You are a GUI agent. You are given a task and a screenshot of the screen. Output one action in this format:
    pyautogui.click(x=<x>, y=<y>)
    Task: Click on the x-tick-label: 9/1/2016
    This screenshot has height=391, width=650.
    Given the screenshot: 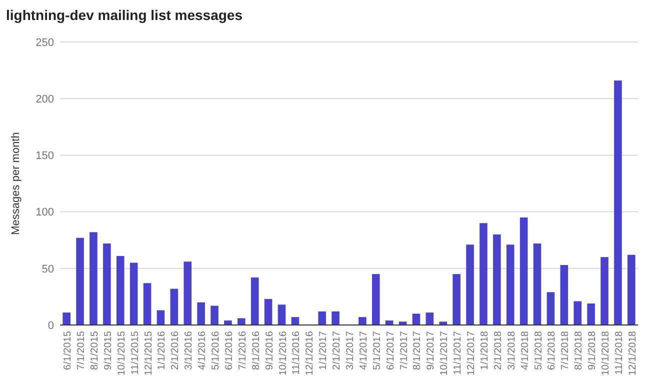 What is the action you would take?
    pyautogui.click(x=270, y=350)
    